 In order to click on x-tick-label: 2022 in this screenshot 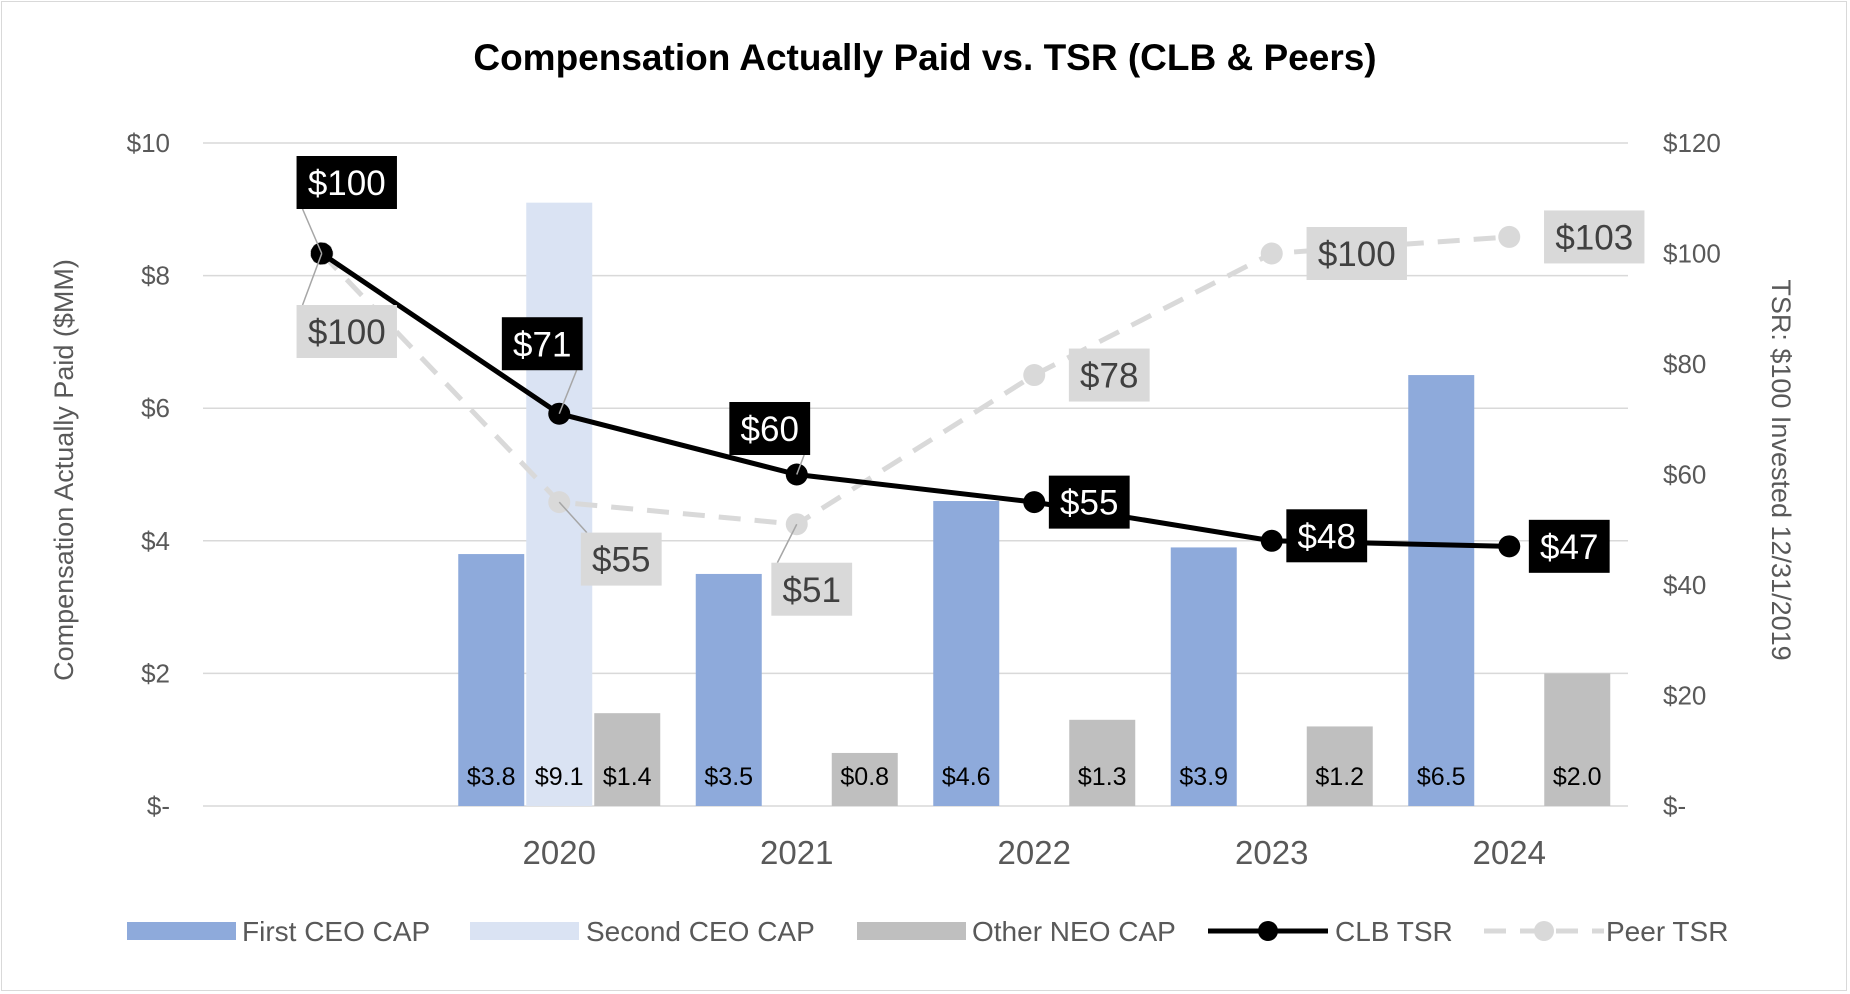, I will do `click(1034, 852)`.